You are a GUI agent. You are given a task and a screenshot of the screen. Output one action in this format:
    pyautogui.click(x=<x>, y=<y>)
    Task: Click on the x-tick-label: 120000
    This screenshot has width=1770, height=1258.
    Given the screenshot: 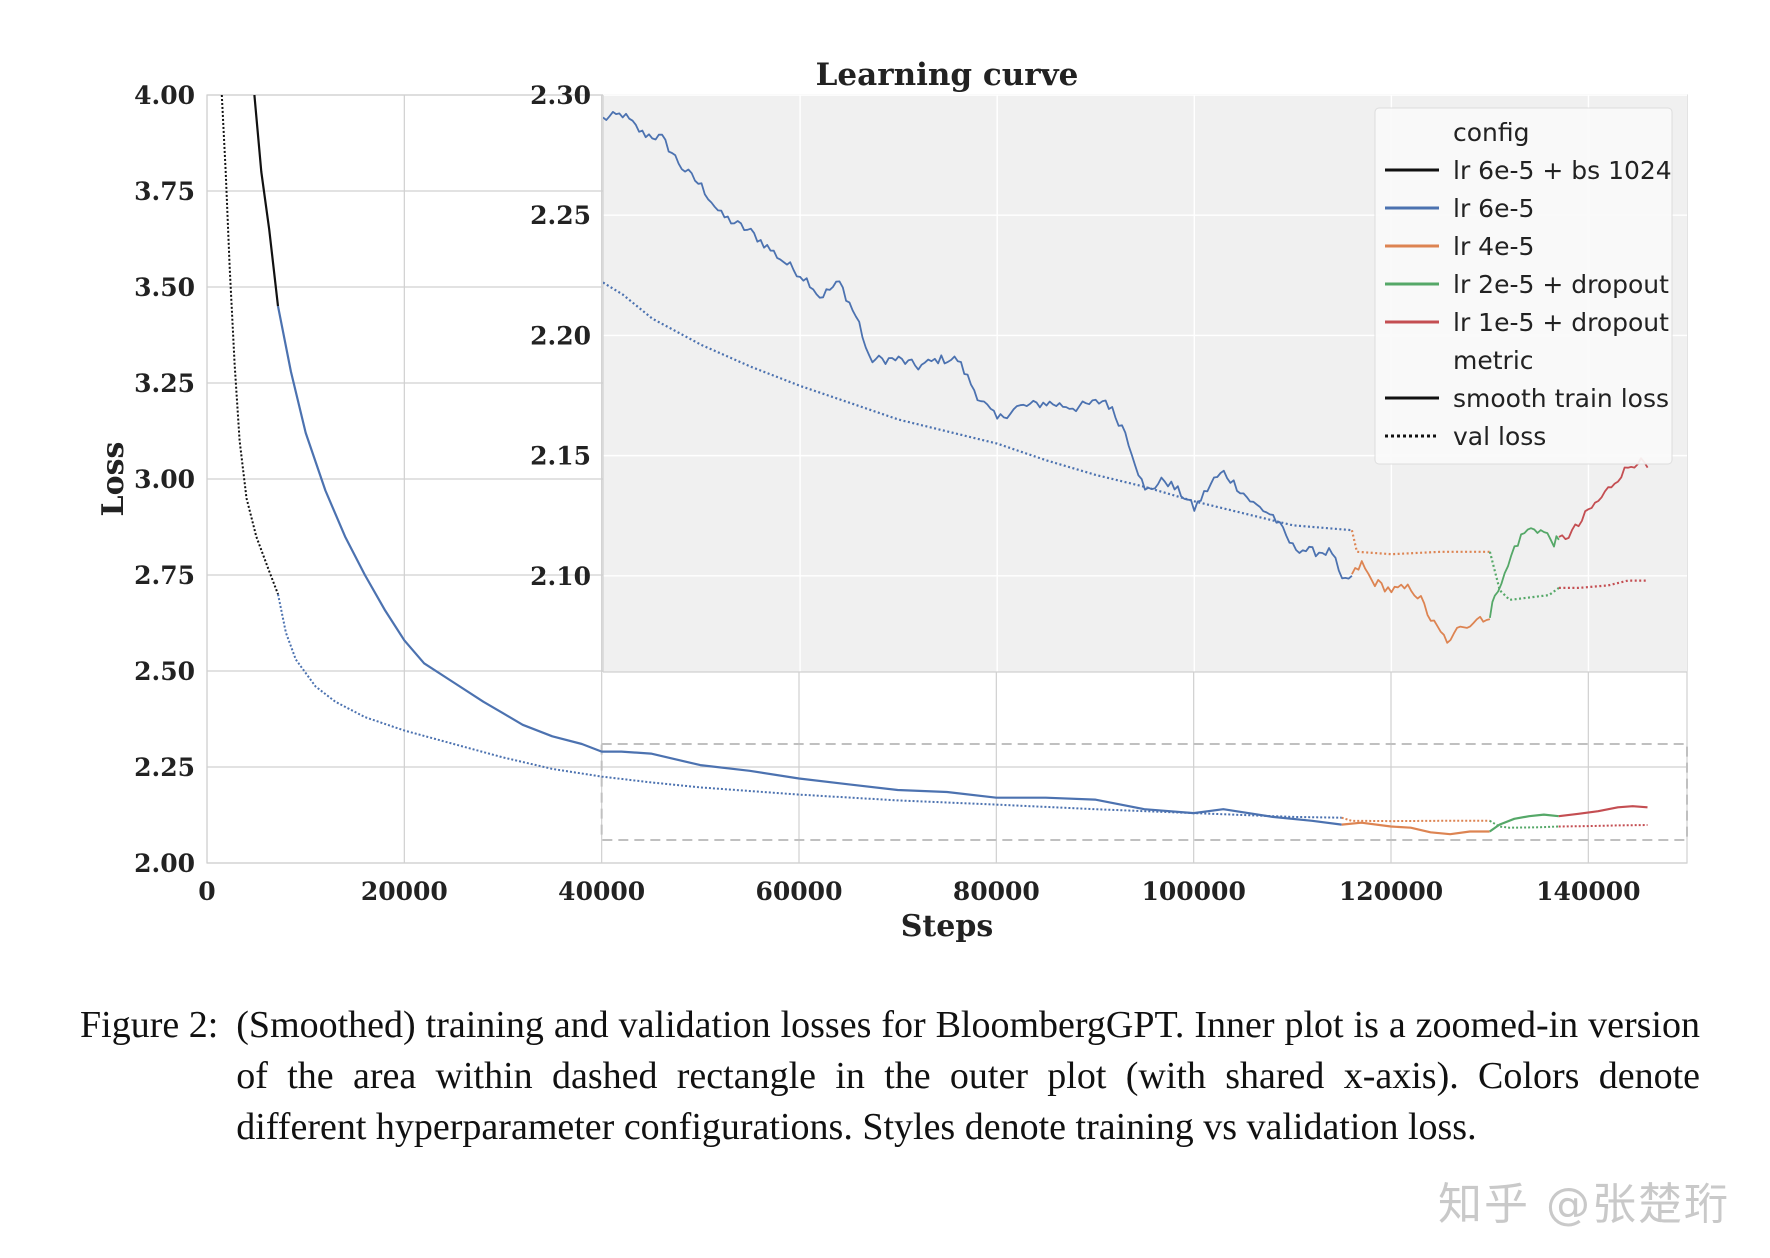 What is the action you would take?
    pyautogui.click(x=1391, y=891)
    